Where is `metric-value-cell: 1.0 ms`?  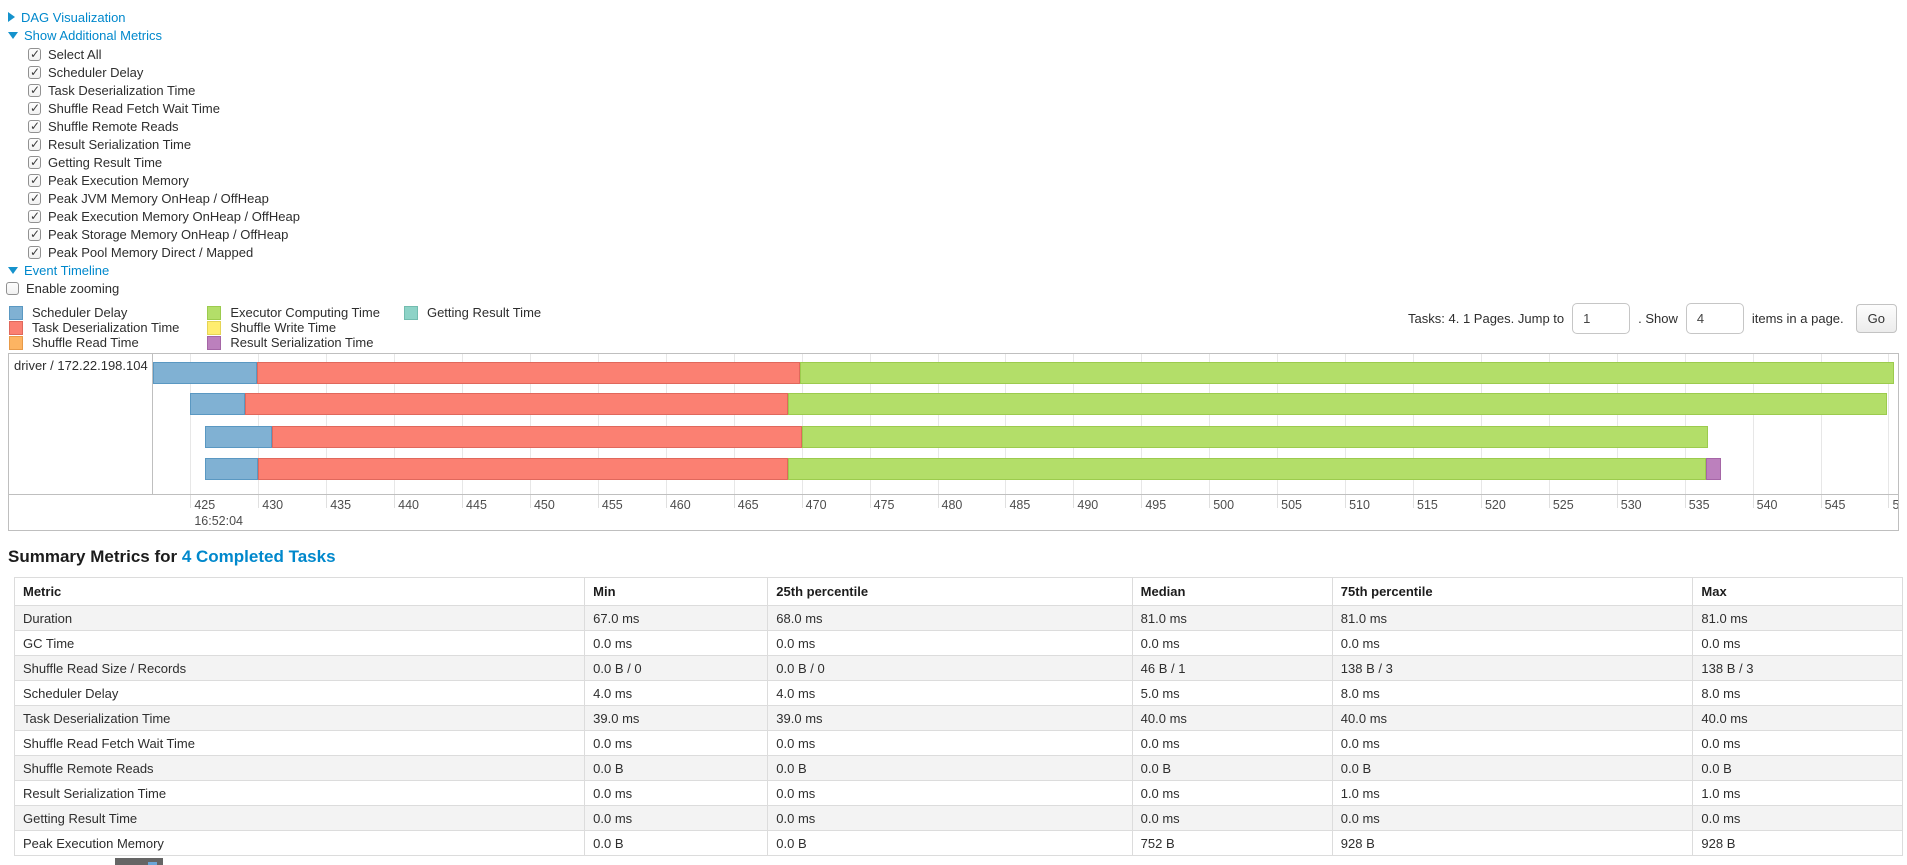 metric-value-cell: 1.0 ms is located at coordinates (1512, 793).